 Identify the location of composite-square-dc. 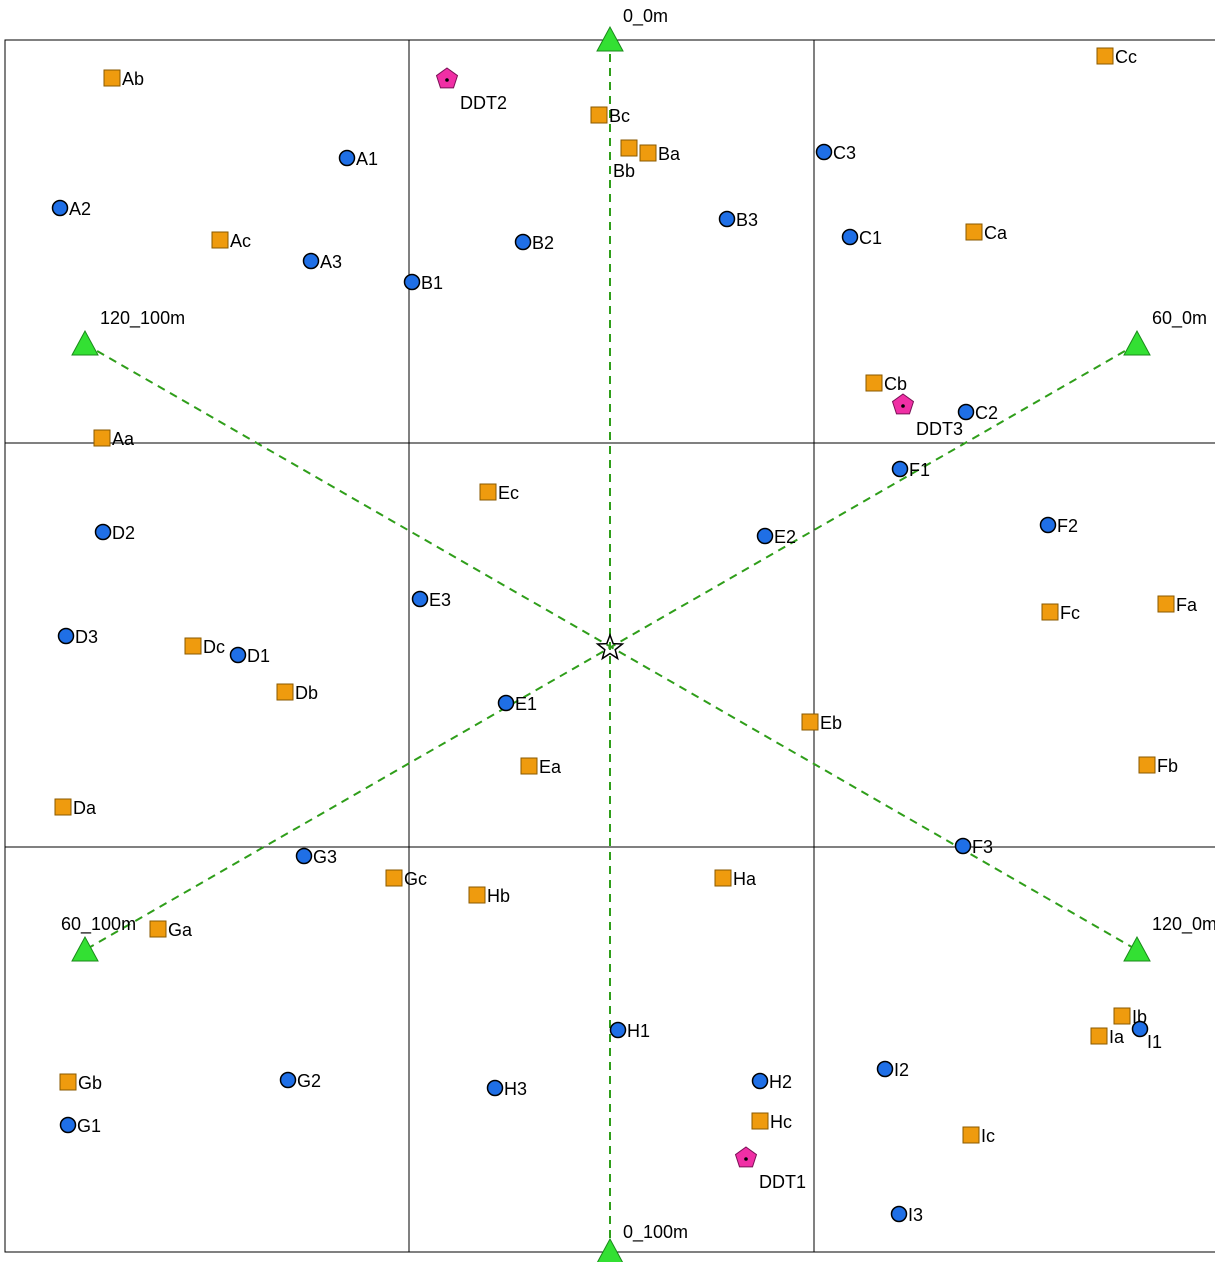
(193, 646).